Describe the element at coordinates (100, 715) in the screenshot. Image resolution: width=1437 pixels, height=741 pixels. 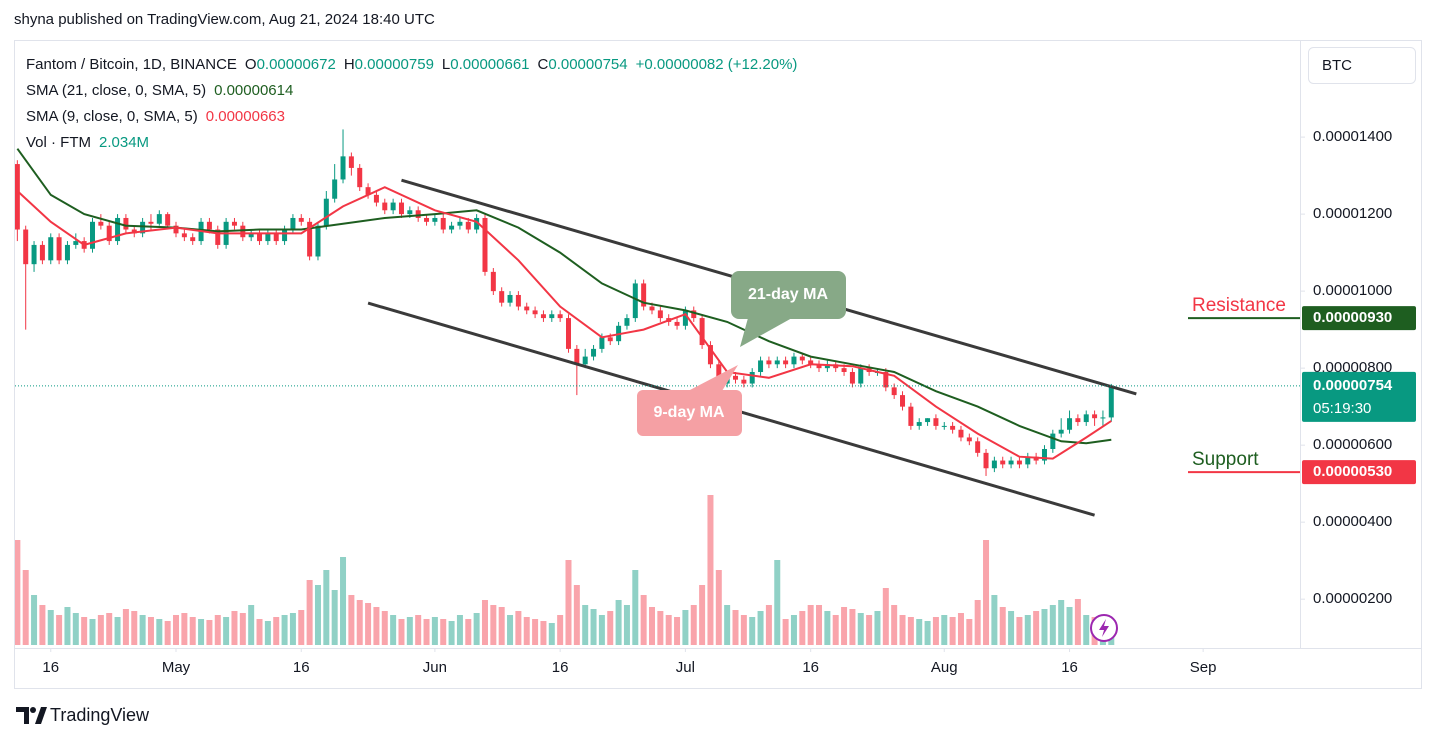
I see `brand-name: TradingView` at that location.